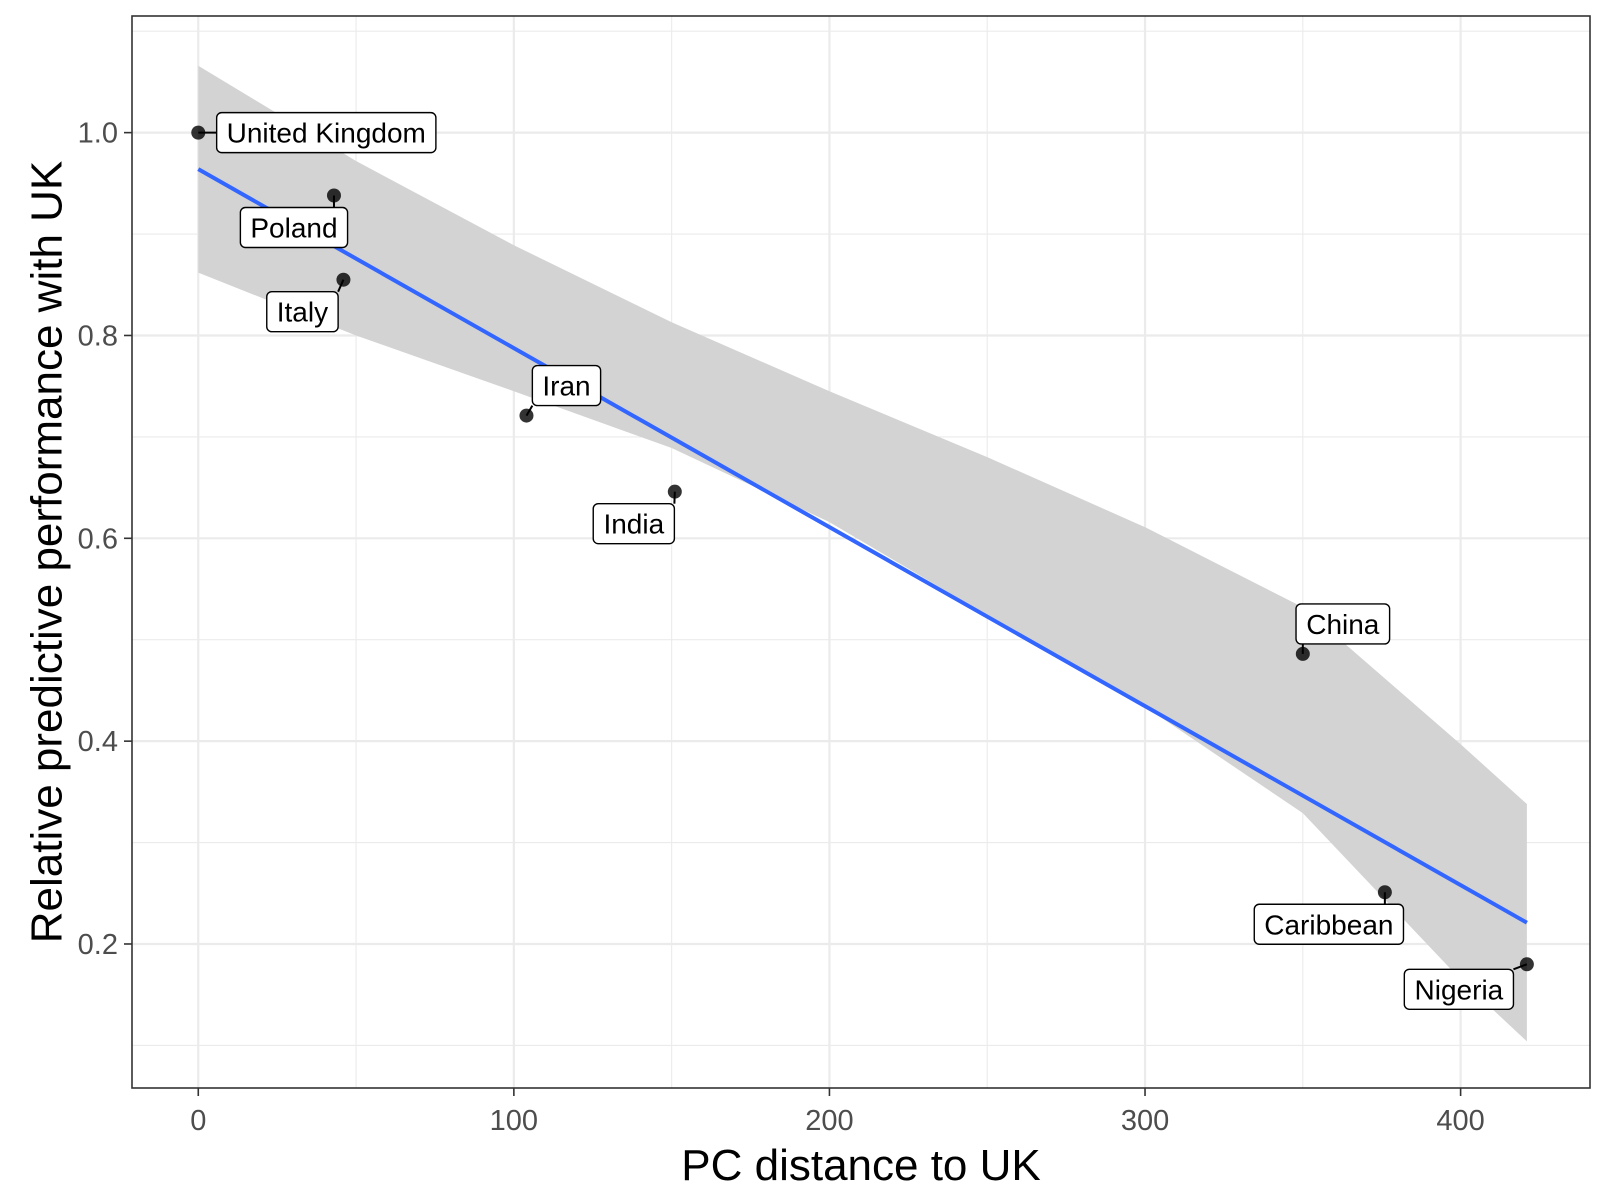  I want to click on y-tick-label: 0.8, so click(98, 336).